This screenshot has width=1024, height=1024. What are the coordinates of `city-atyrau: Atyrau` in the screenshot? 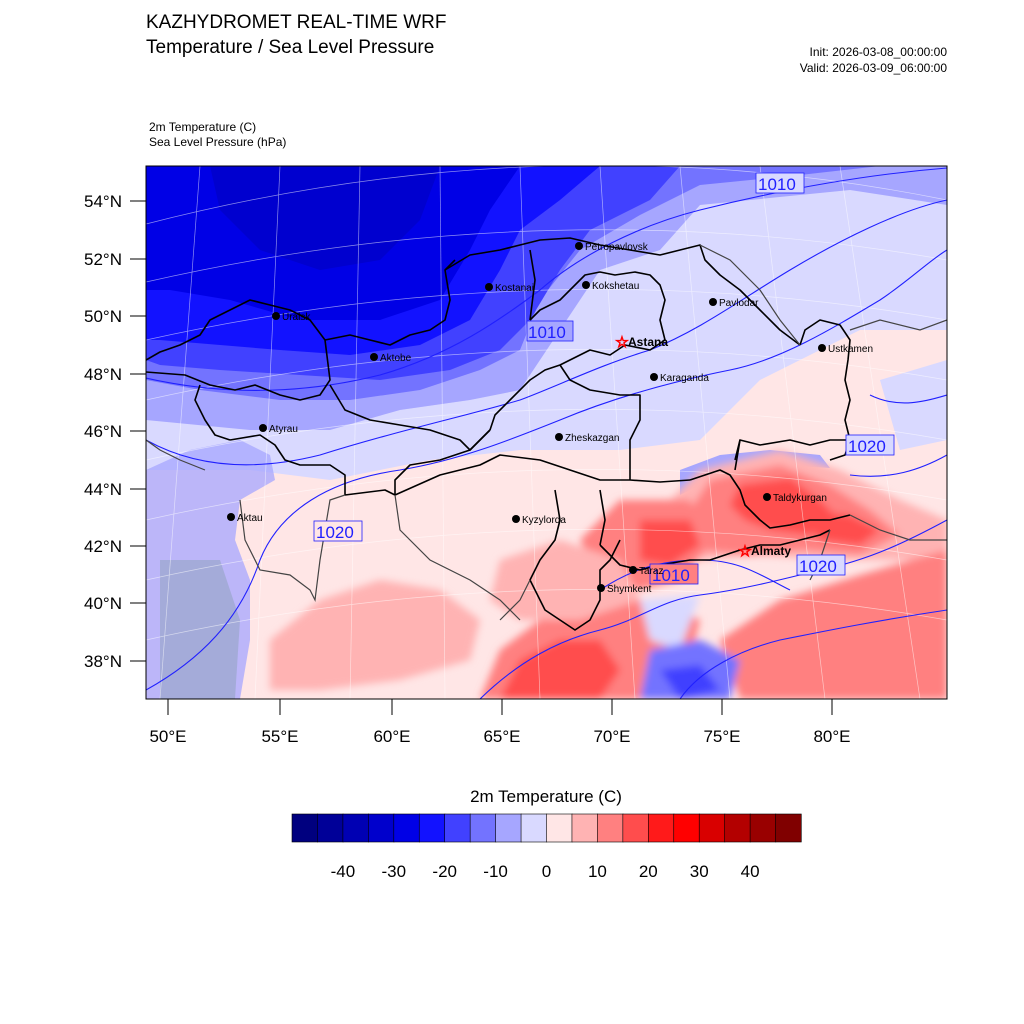 It's located at (278, 429).